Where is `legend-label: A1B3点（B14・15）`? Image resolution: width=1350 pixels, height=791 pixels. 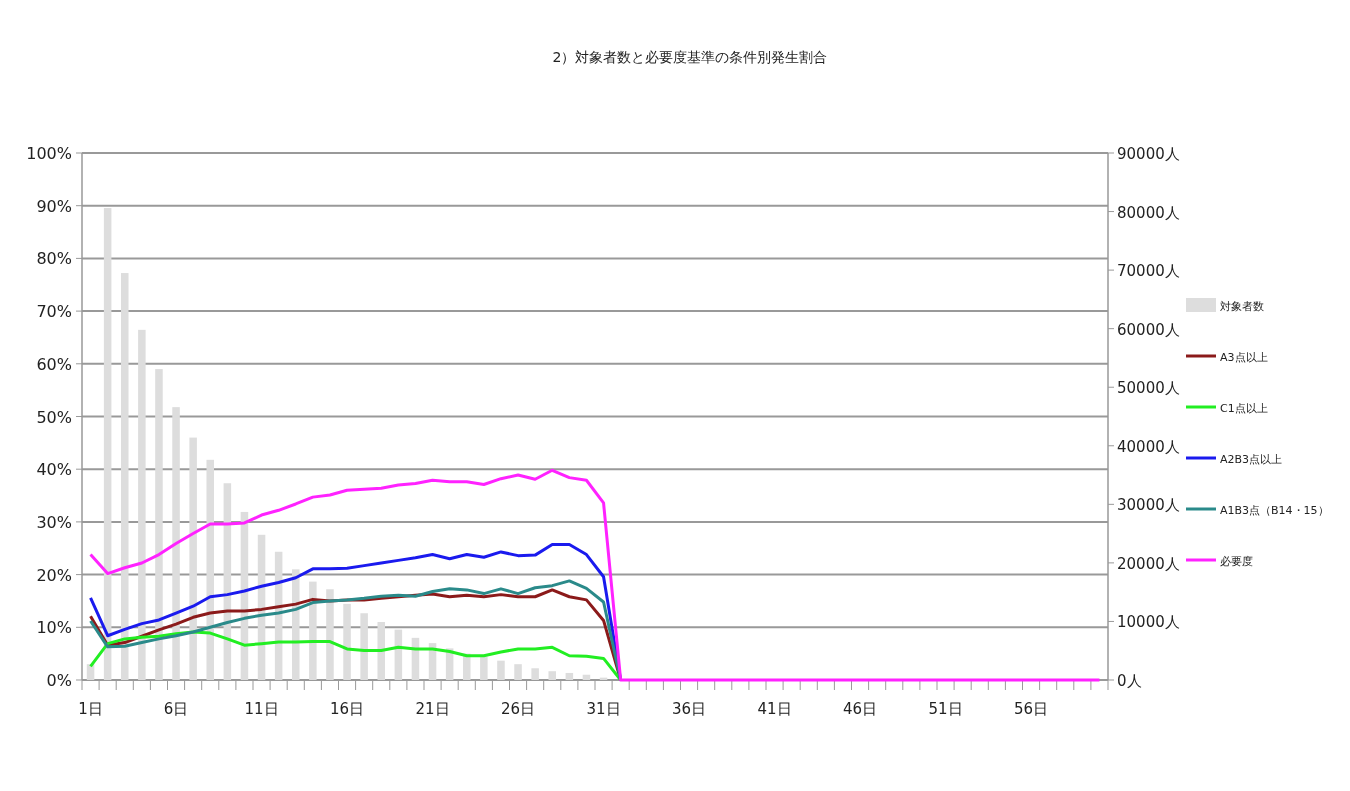
legend-label: A1B3点（B14・15） is located at coordinates (1274, 510).